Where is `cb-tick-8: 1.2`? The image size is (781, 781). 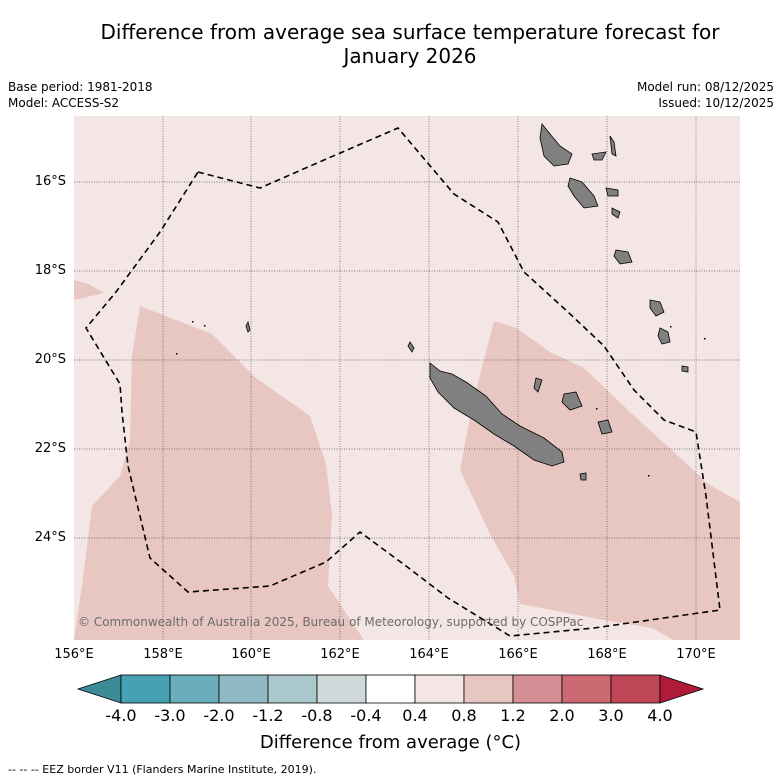 cb-tick-8: 1.2 is located at coordinates (513, 715).